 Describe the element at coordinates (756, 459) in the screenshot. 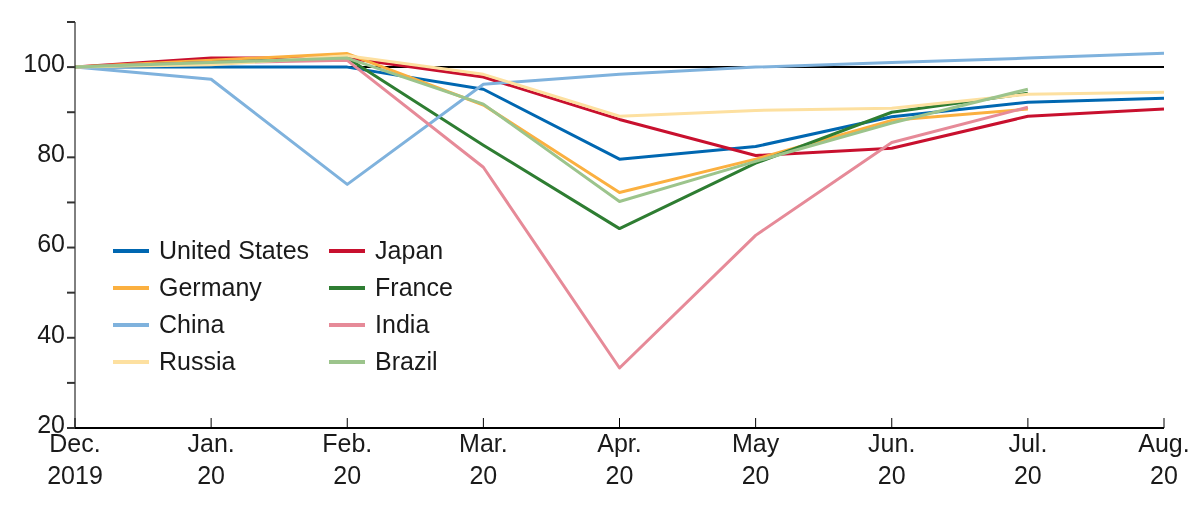

I see `x-tick-label: May 20` at that location.